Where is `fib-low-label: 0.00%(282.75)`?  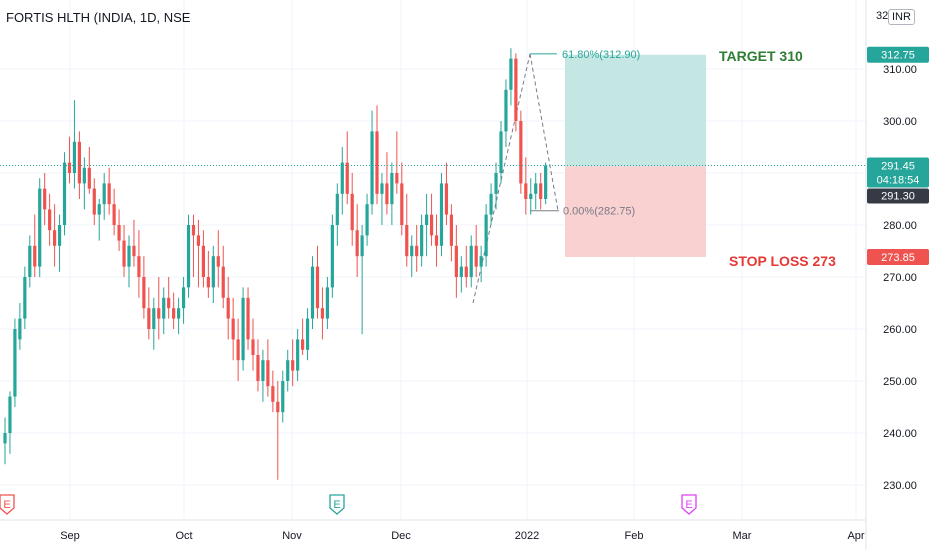
fib-low-label: 0.00%(282.75) is located at coordinates (599, 212).